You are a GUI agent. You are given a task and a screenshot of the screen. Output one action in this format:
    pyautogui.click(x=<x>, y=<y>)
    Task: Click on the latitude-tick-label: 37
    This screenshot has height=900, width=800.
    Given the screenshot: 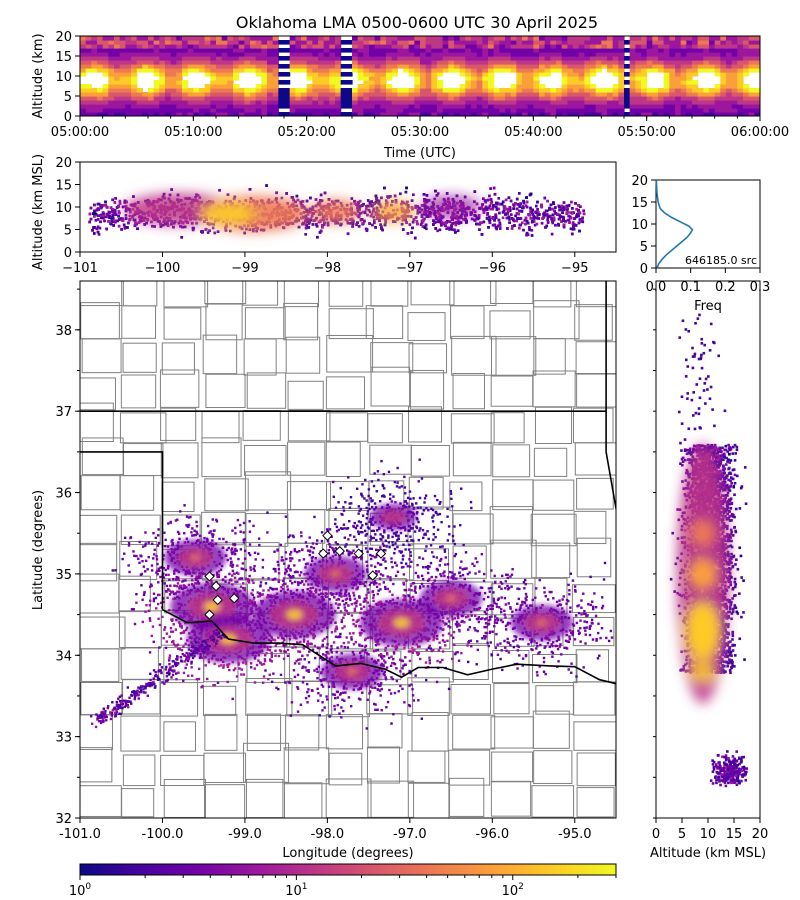 What is the action you would take?
    pyautogui.click(x=63, y=412)
    